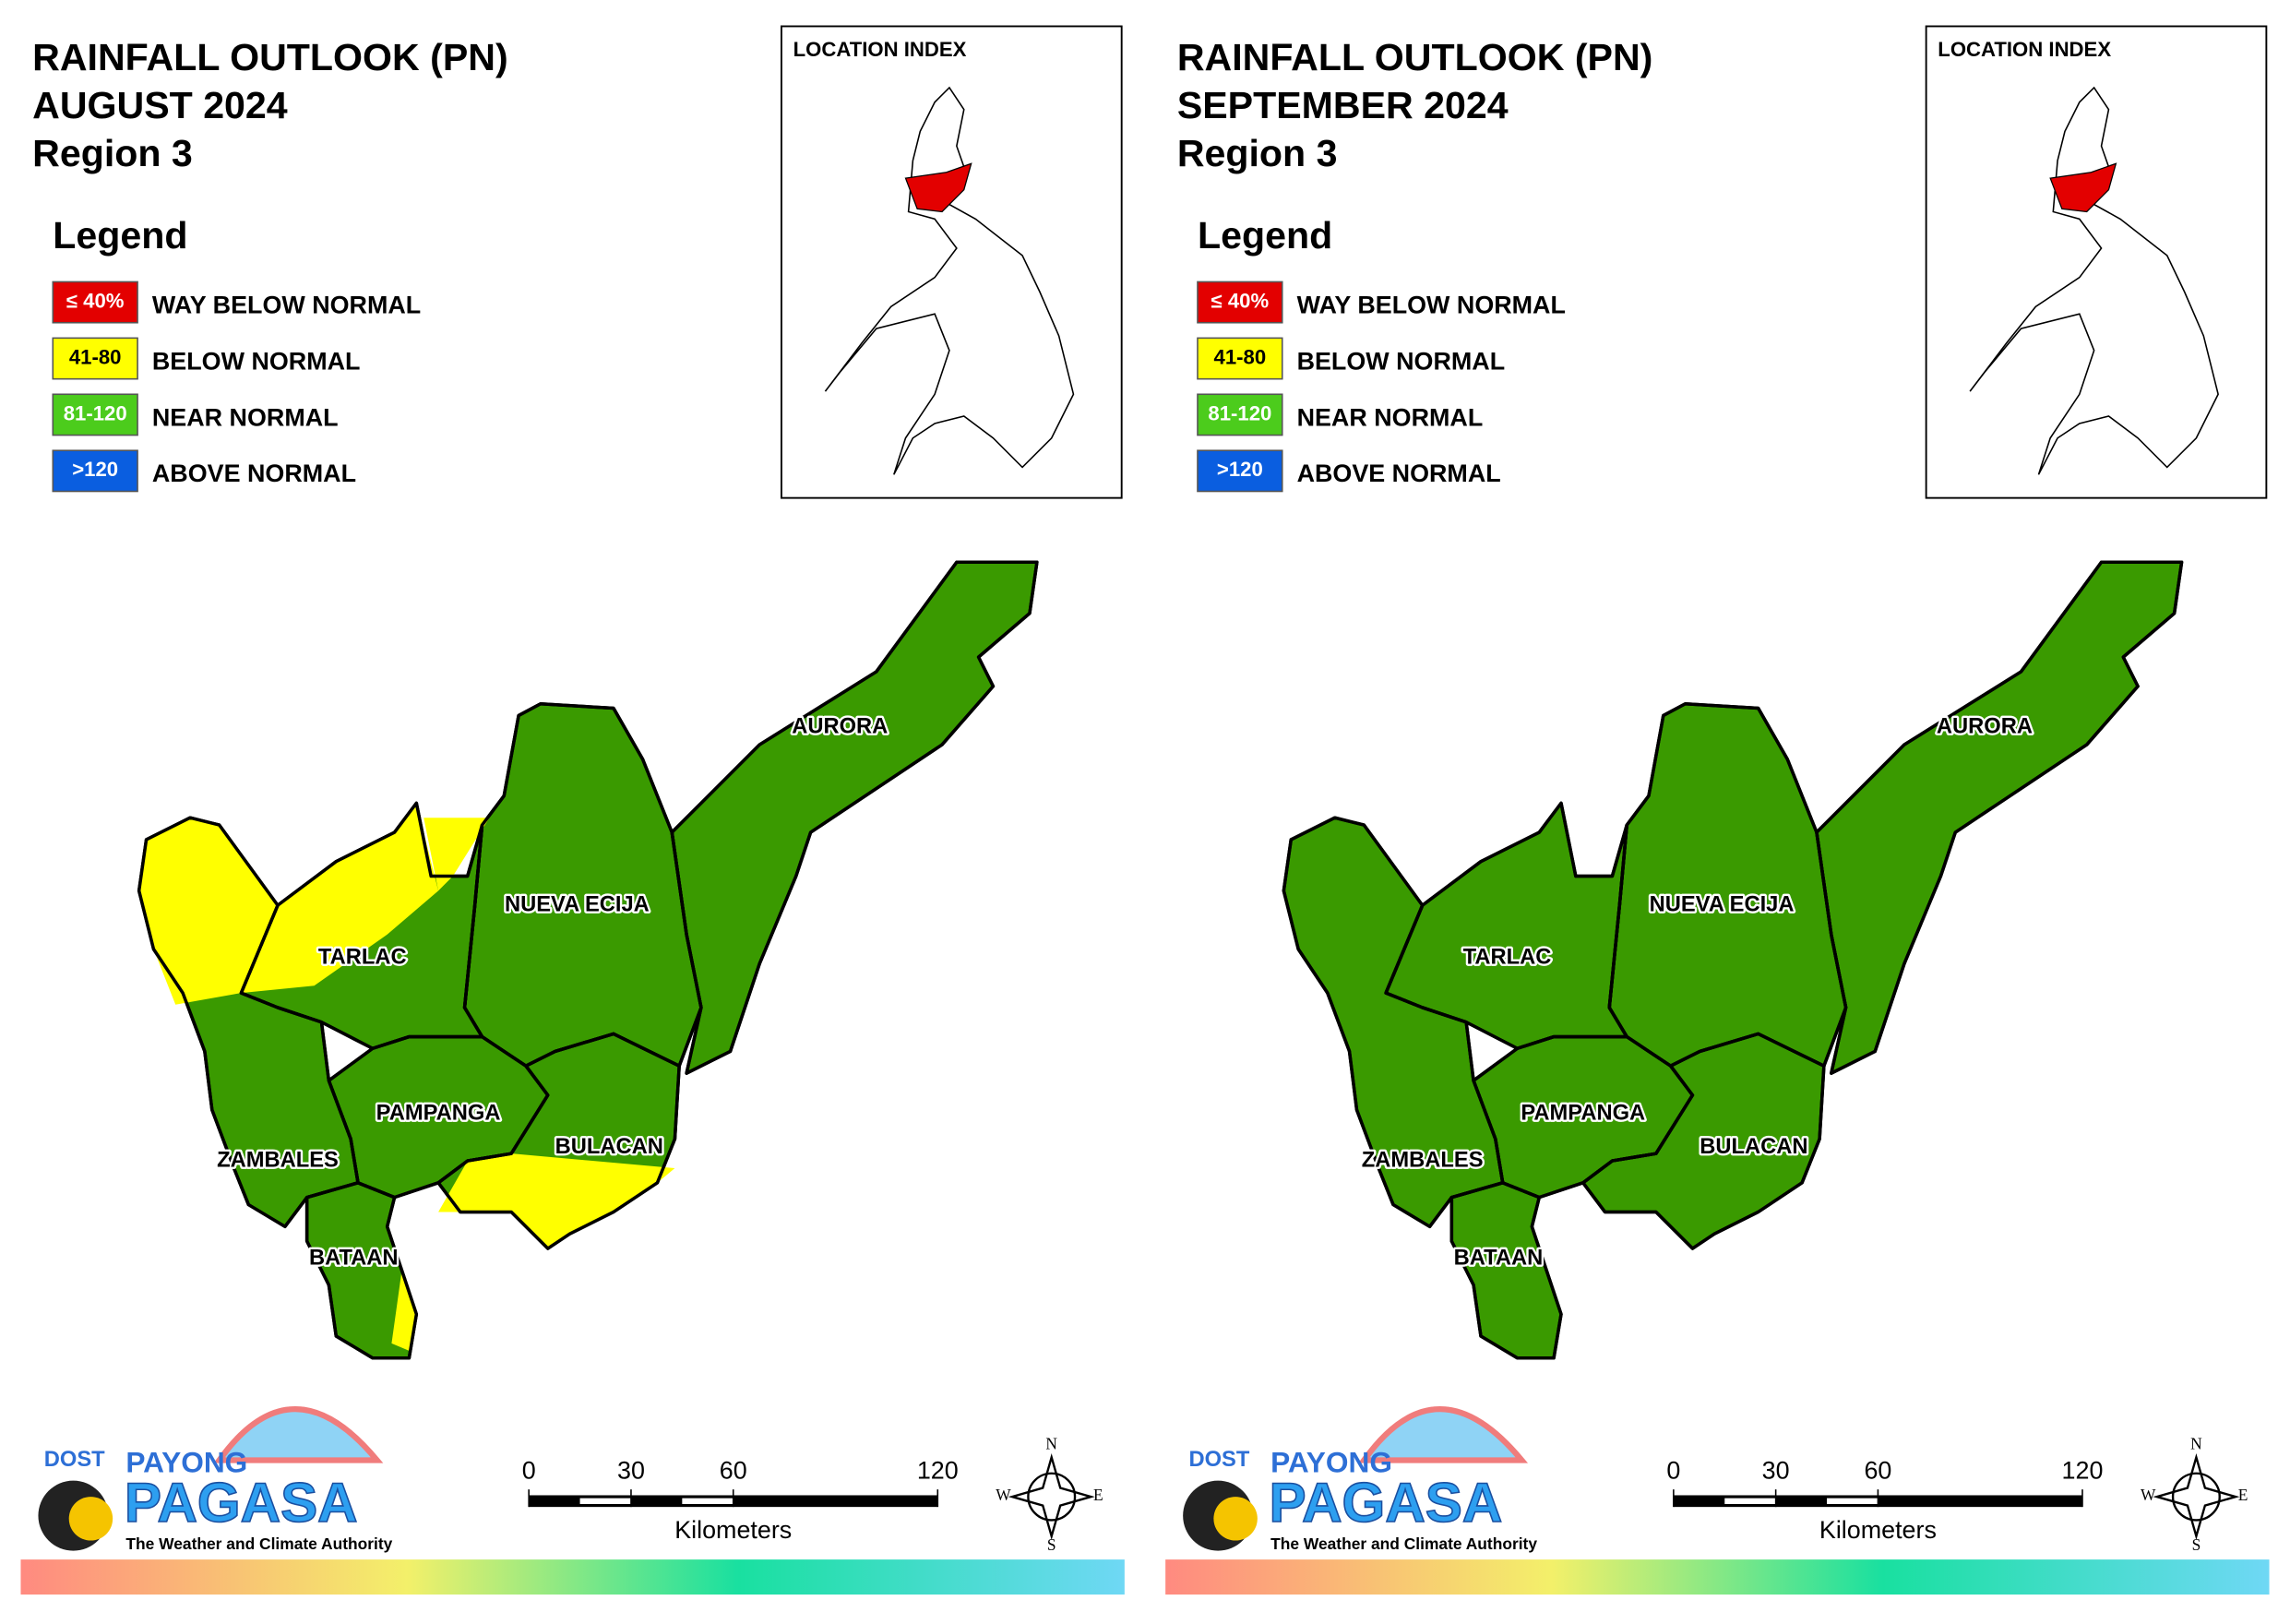  I want to click on scale-segment, so click(1980, 1501).